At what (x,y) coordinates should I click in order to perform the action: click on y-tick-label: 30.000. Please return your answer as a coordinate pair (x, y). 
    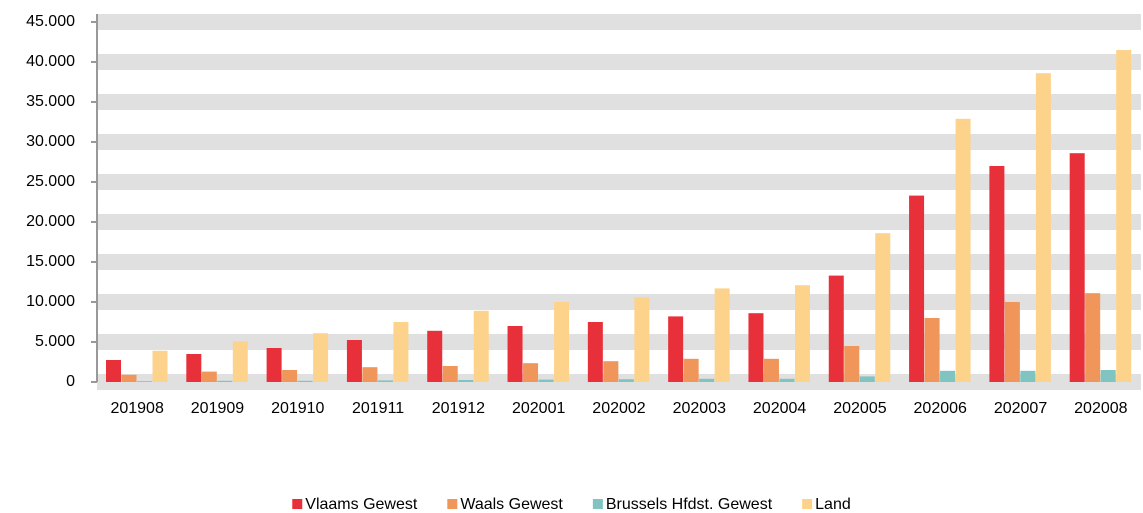
    Looking at the image, I should click on (50, 141).